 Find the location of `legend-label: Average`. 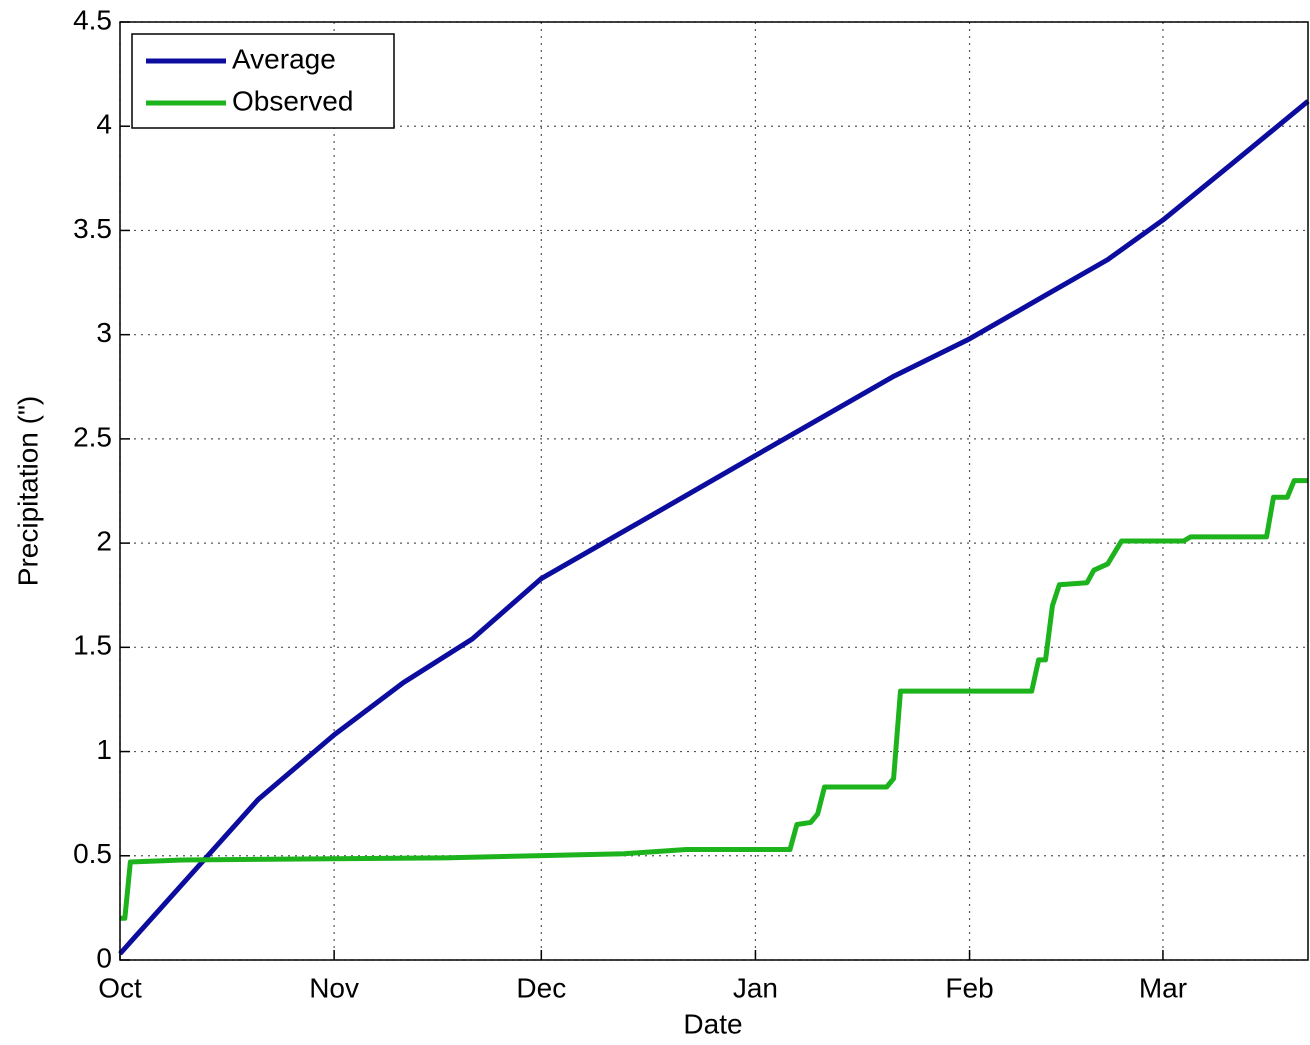

legend-label: Average is located at coordinates (284, 58).